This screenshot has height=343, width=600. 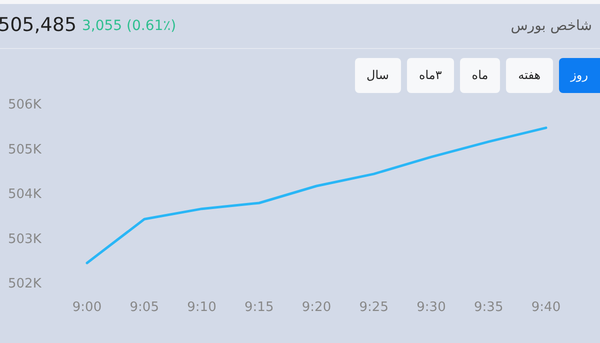 What do you see at coordinates (489, 307) in the screenshot?
I see `x-tick-label: 9:35` at bounding box center [489, 307].